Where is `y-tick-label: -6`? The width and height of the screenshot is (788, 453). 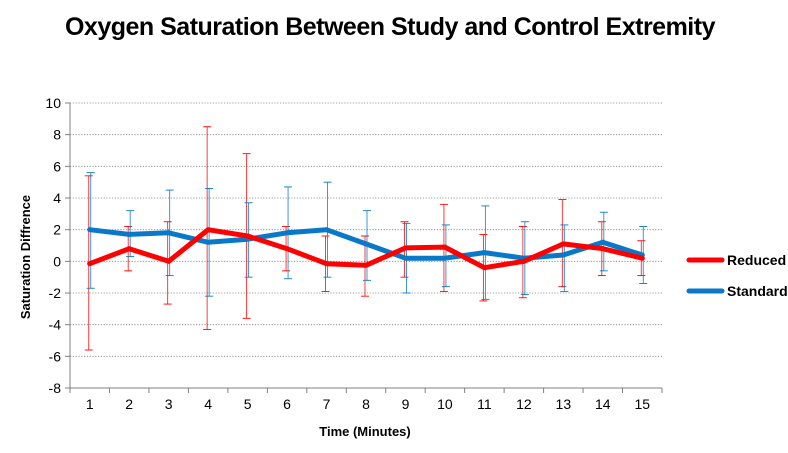 y-tick-label: -6 is located at coordinates (55, 356).